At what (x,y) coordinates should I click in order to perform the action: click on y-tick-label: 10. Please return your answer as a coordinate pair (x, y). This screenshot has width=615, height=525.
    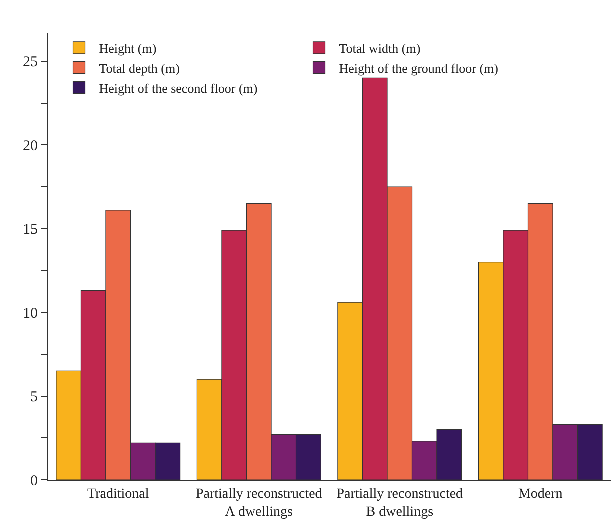
    Looking at the image, I should click on (30, 314).